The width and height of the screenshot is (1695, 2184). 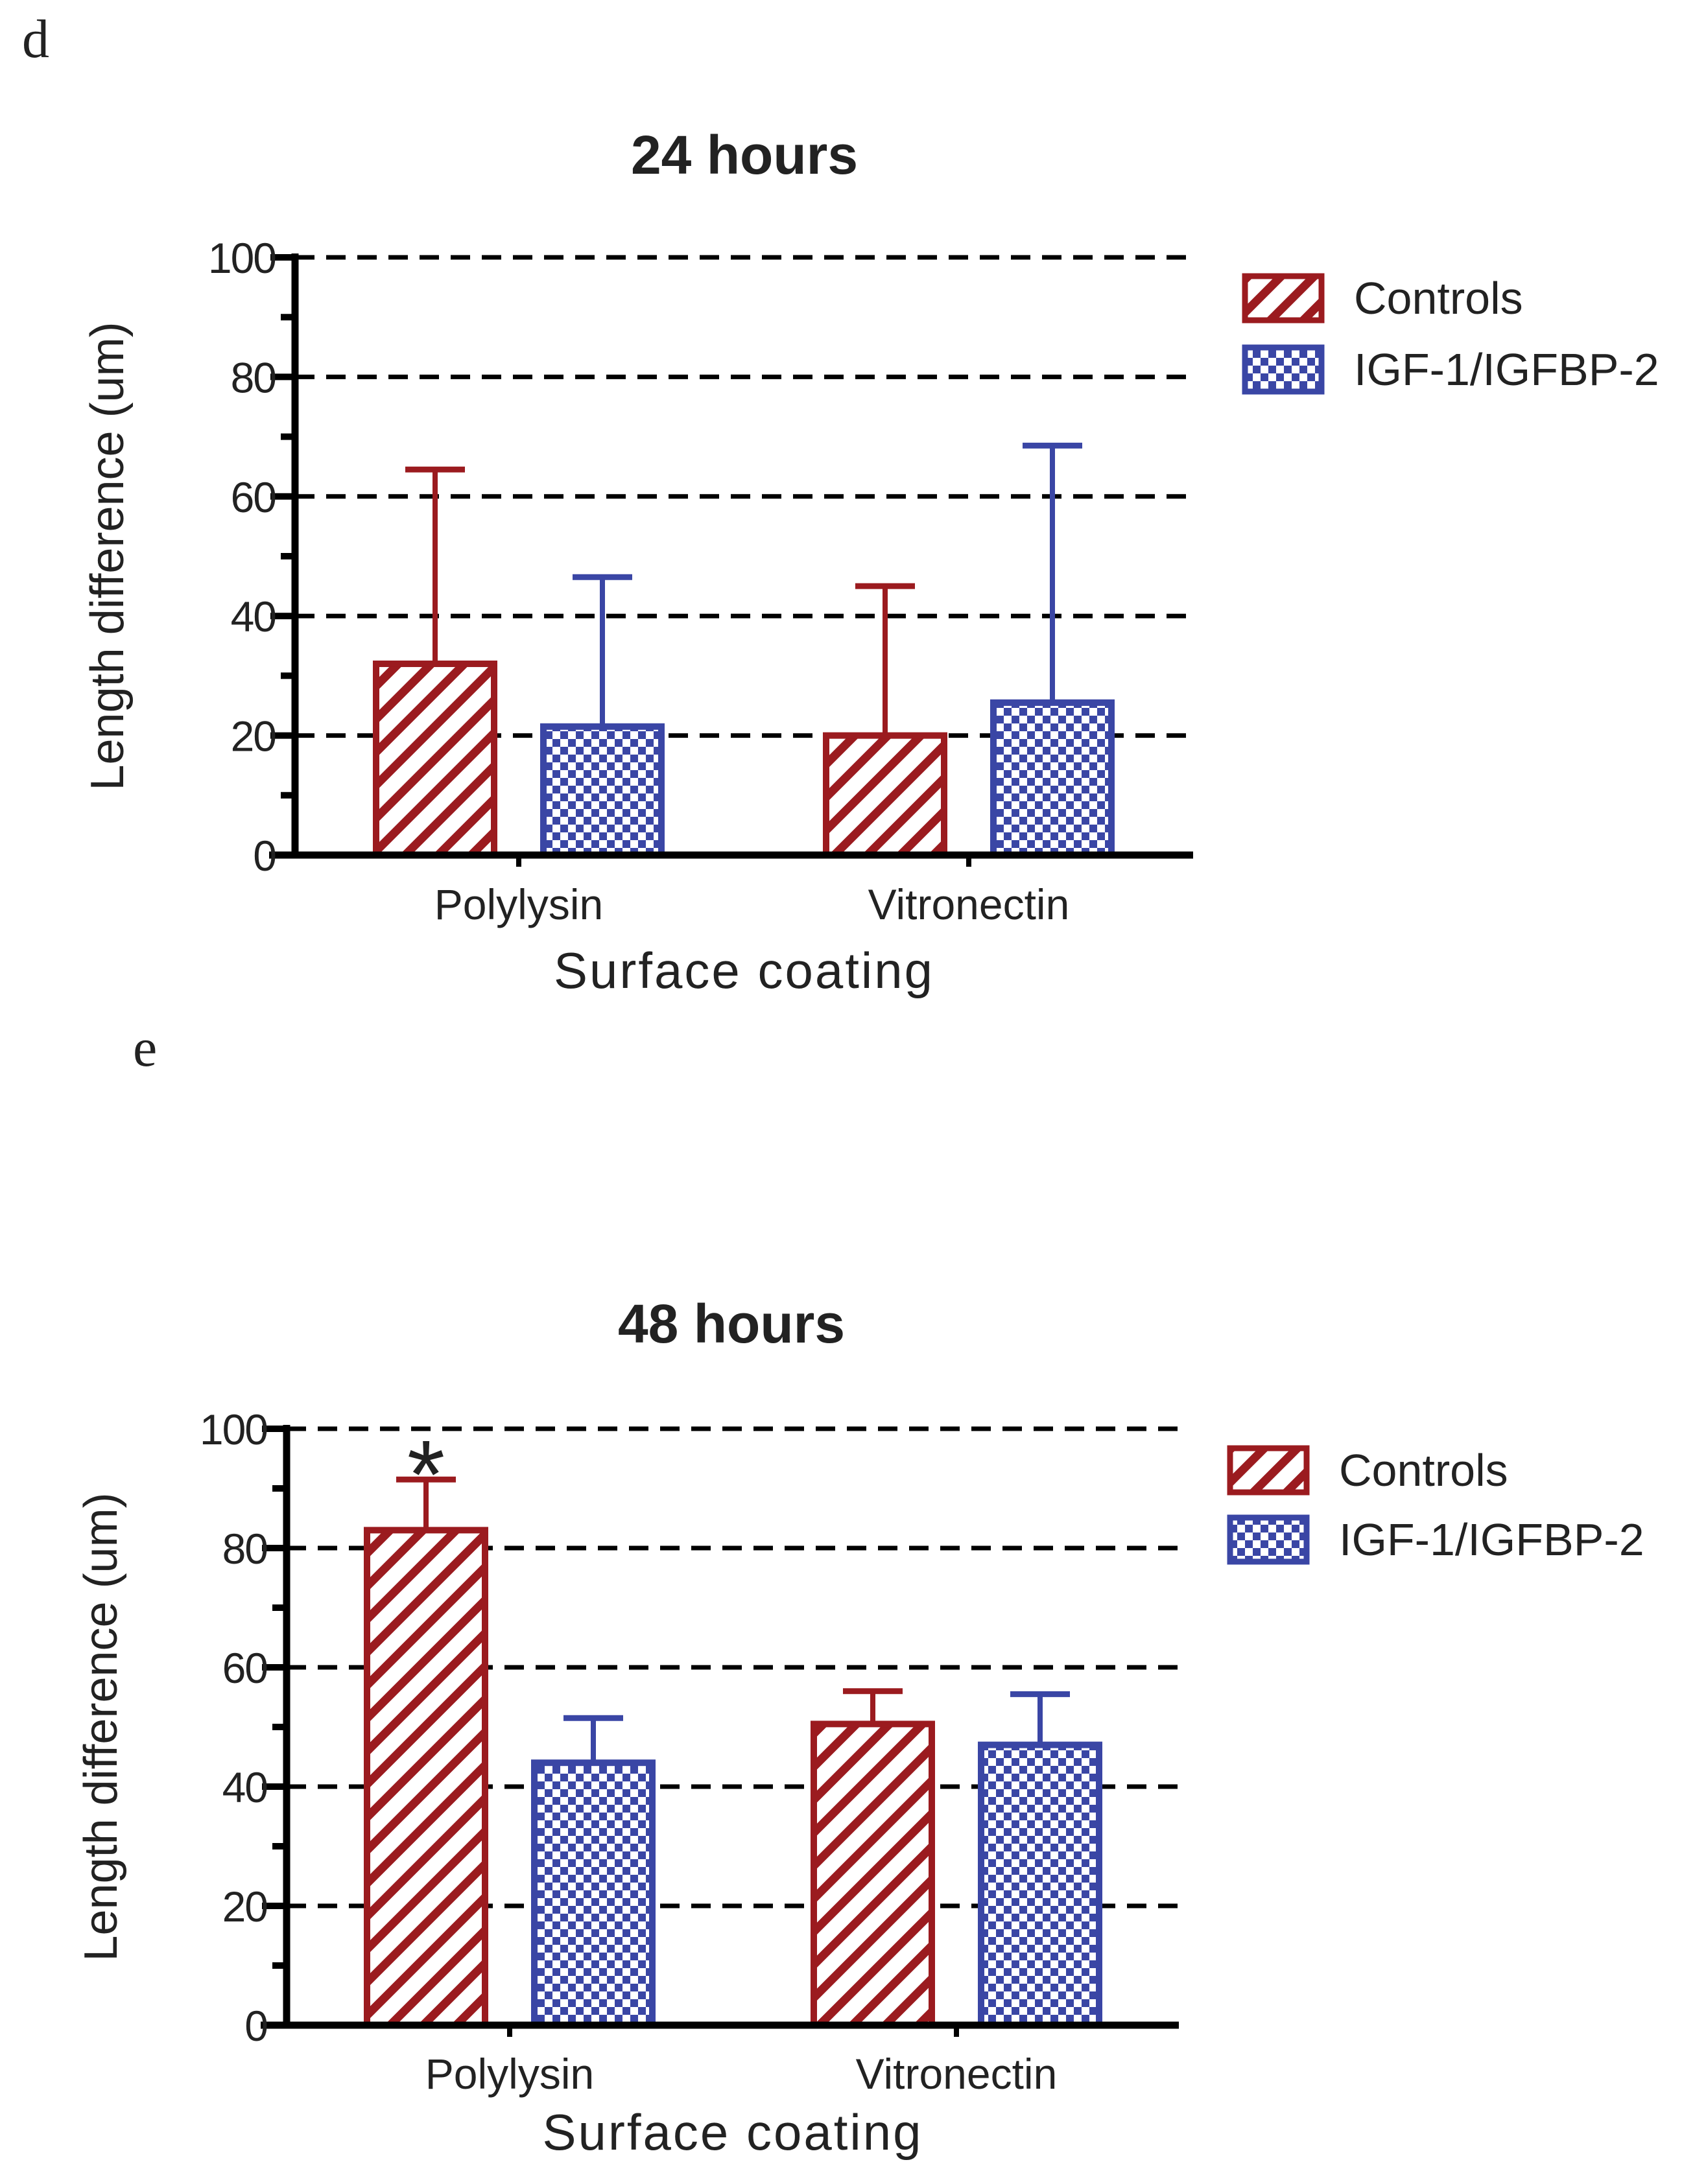 What do you see at coordinates (731, 1323) in the screenshot?
I see `chart-title: 48 hours` at bounding box center [731, 1323].